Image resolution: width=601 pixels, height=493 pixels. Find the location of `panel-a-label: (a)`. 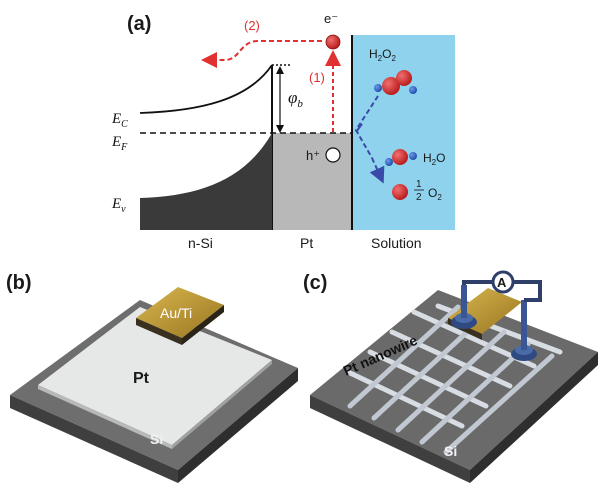

panel-a-label: (a) is located at coordinates (139, 24).